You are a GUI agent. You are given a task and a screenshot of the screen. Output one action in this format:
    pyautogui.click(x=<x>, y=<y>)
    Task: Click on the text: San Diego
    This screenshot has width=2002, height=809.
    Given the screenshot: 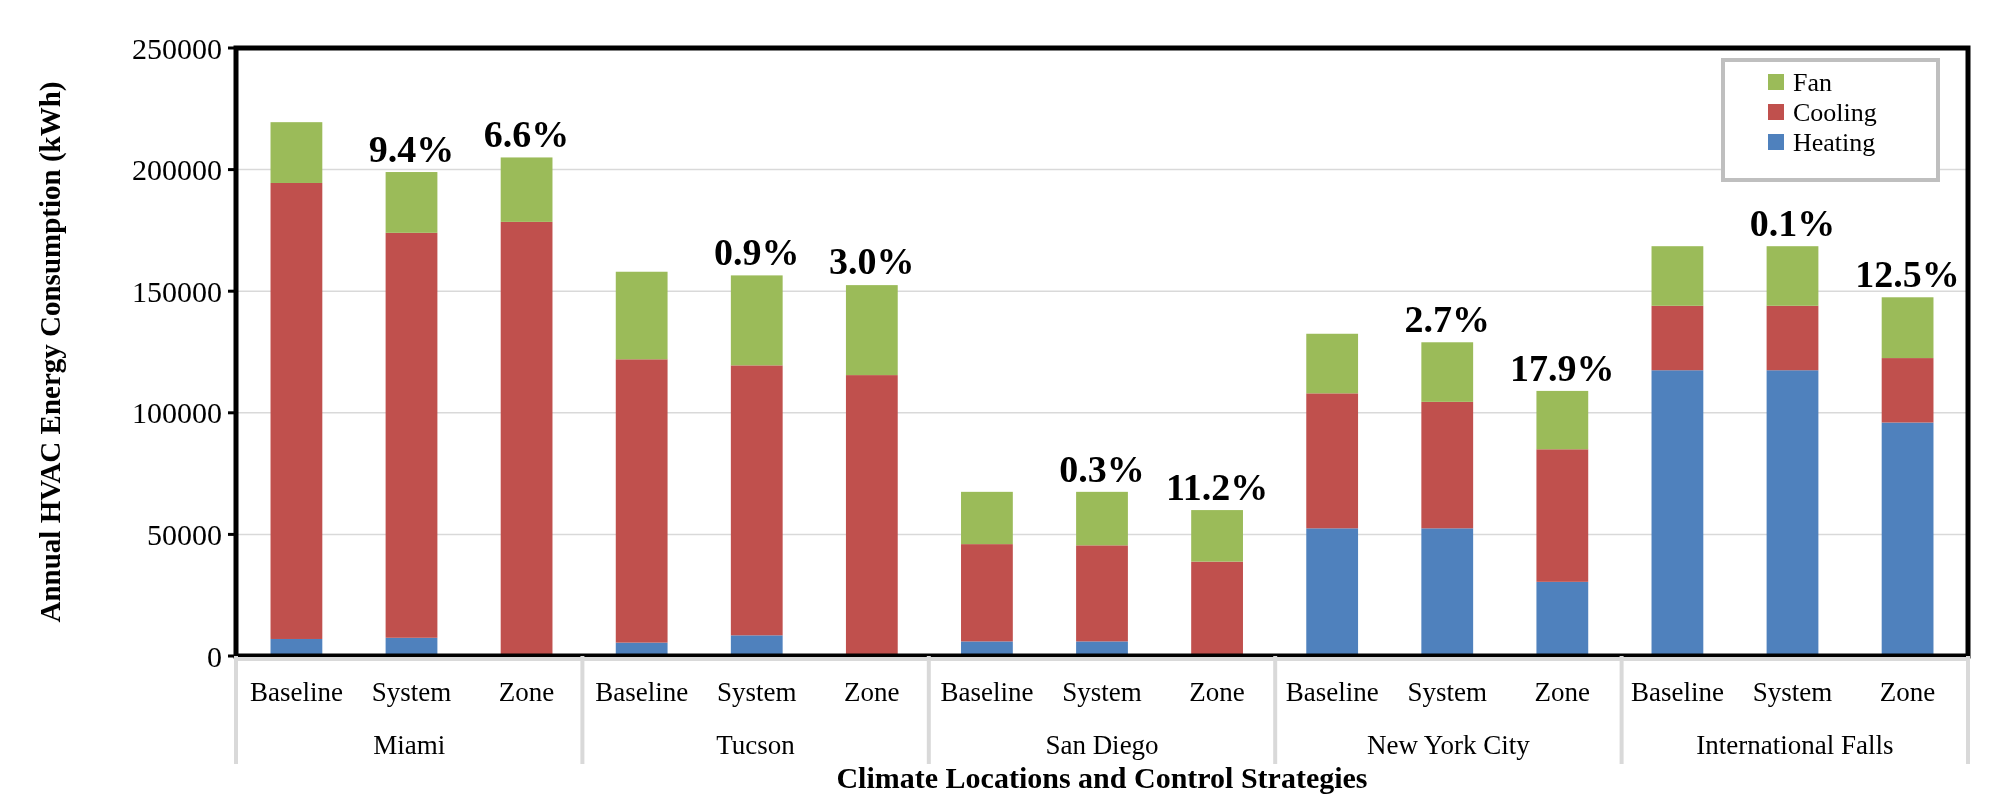 What is the action you would take?
    pyautogui.click(x=1102, y=745)
    